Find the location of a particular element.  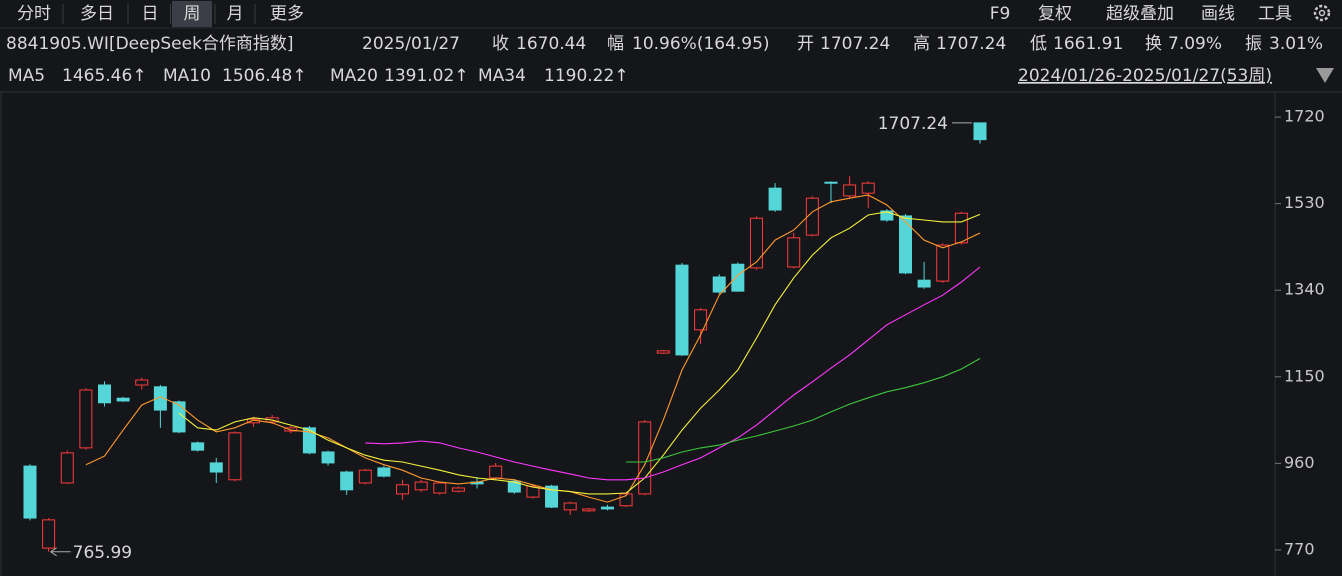

quote-field: 高 is located at coordinates (921, 44).